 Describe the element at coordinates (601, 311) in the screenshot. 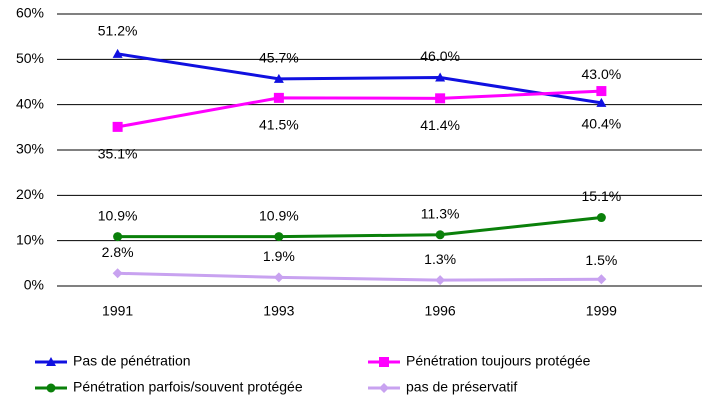

I see `x-tick-label: 1999` at that location.